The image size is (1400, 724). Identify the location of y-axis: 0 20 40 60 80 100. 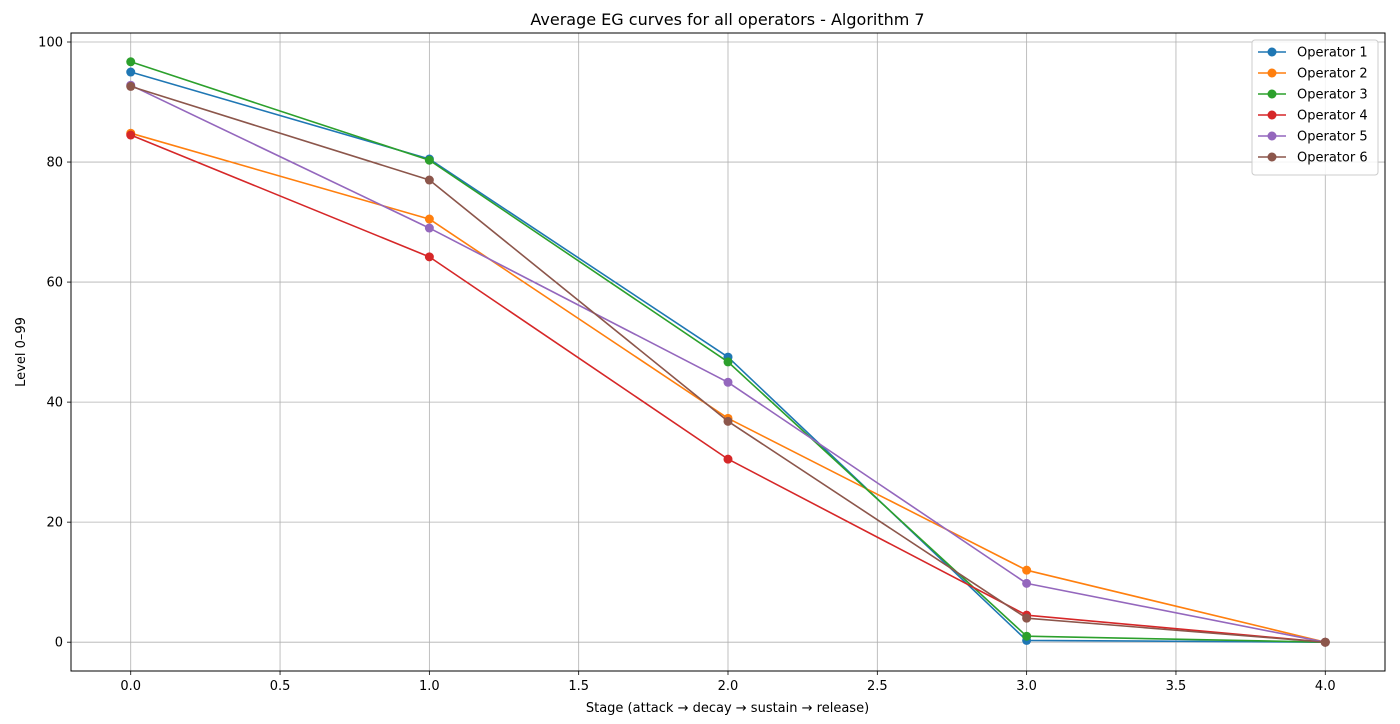
(54, 343).